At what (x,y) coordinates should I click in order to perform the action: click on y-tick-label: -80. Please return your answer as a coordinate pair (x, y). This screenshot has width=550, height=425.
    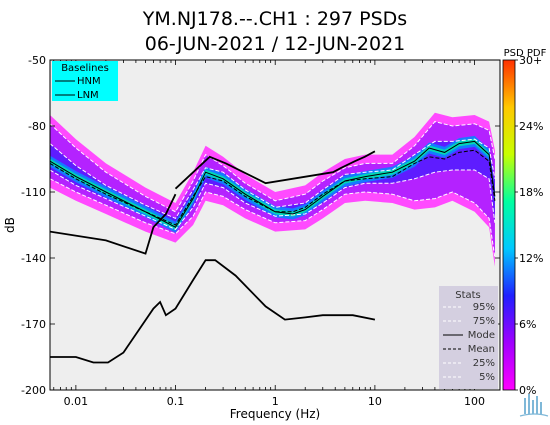
    Looking at the image, I should click on (37, 126).